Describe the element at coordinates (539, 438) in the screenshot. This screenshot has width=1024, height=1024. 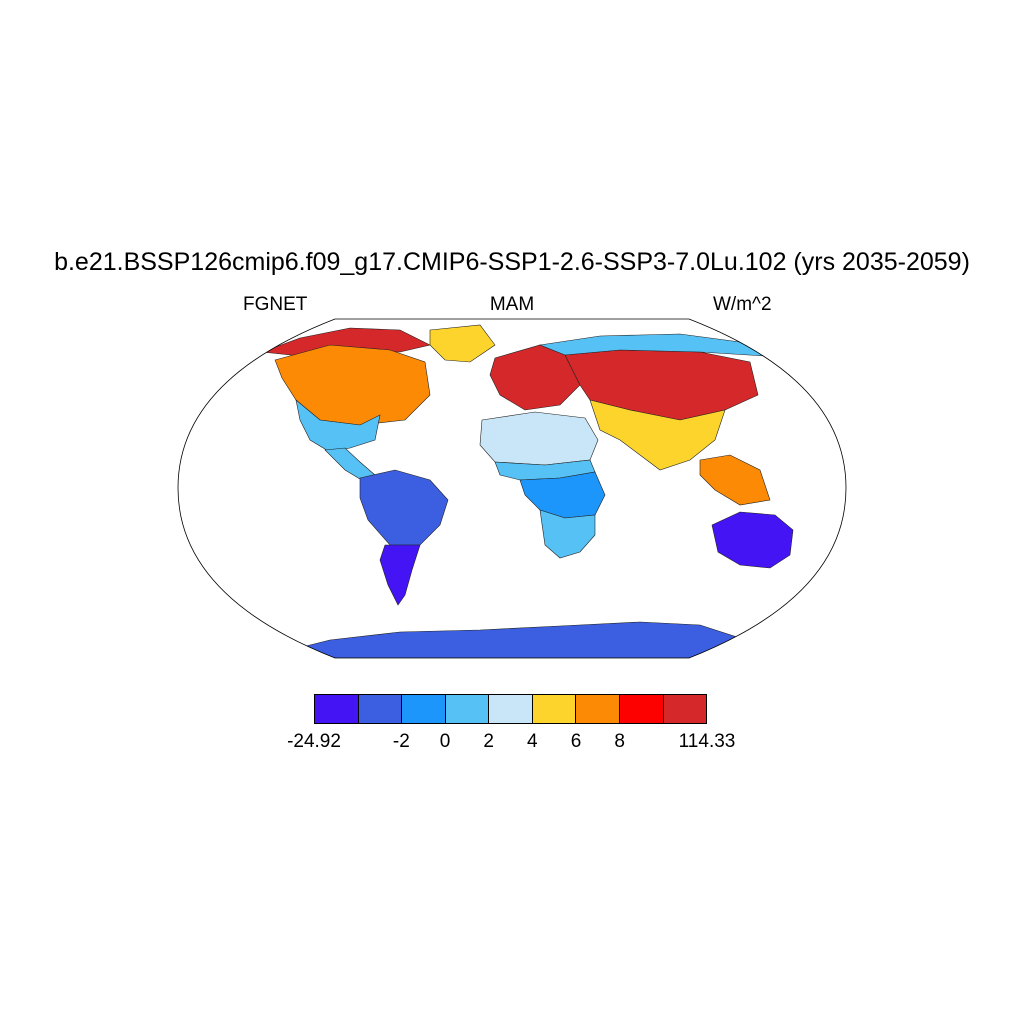
I see `region-sahara` at that location.